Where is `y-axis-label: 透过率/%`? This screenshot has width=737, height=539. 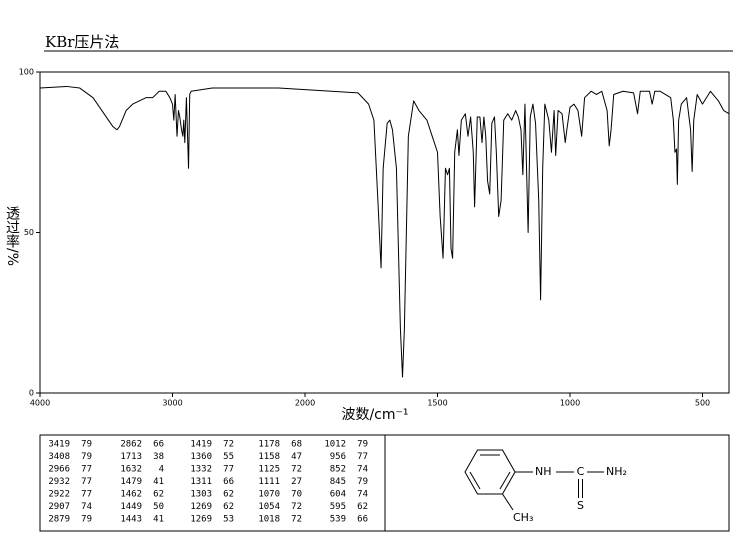 y-axis-label: 透过率/% is located at coordinates (12, 236).